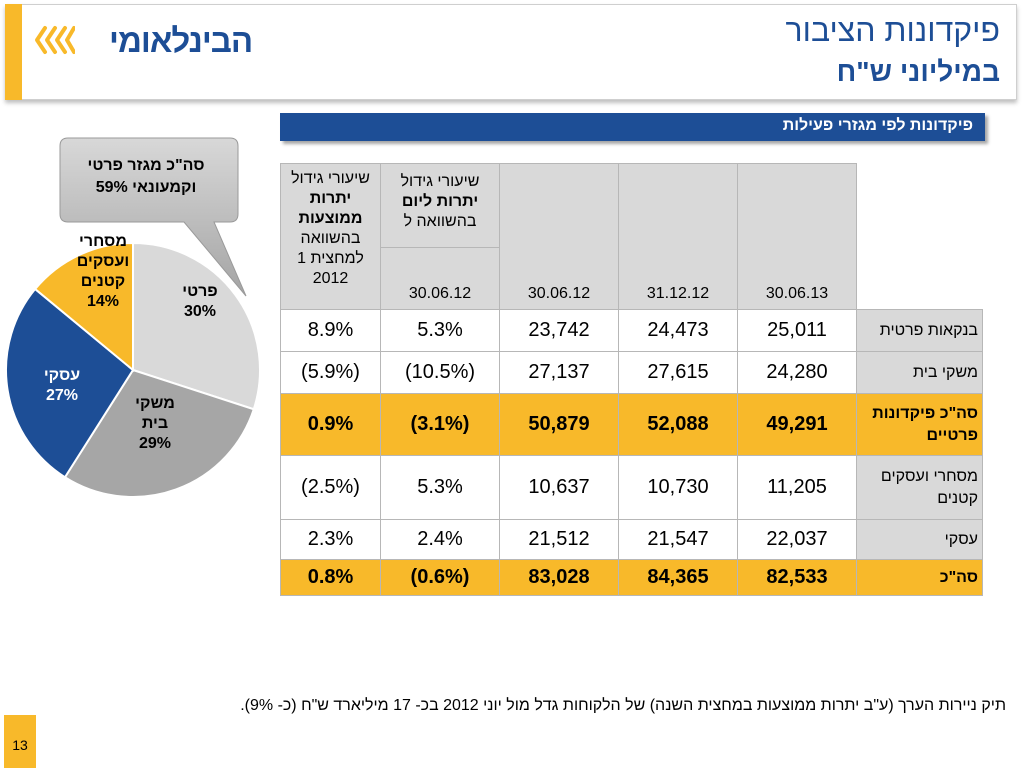 The image size is (1024, 768). I want to click on row-label: עסקי, so click(919, 539).